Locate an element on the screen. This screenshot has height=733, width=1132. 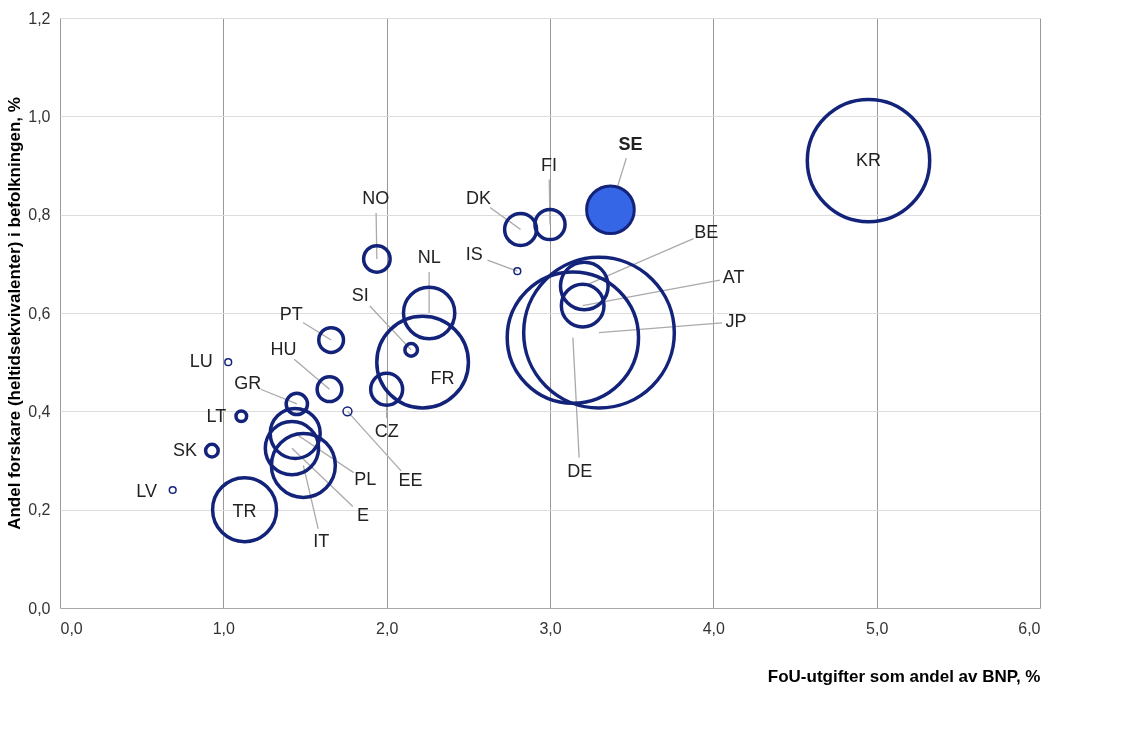
annotation: TR is located at coordinates (244, 510).